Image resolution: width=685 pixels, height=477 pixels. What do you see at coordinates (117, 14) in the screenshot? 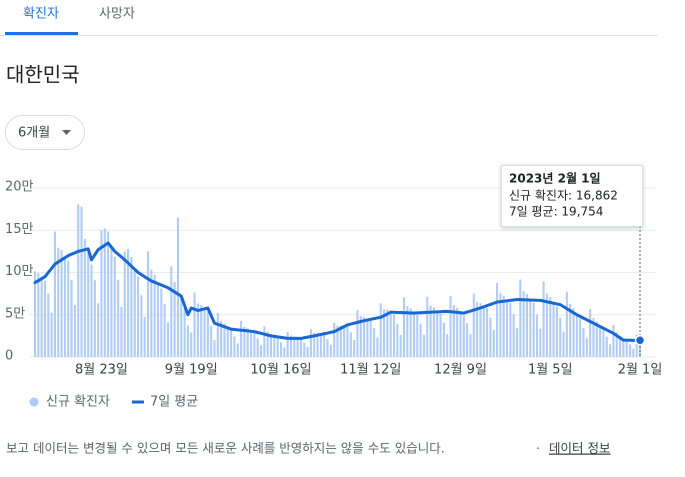
I see `tab: 사망자` at bounding box center [117, 14].